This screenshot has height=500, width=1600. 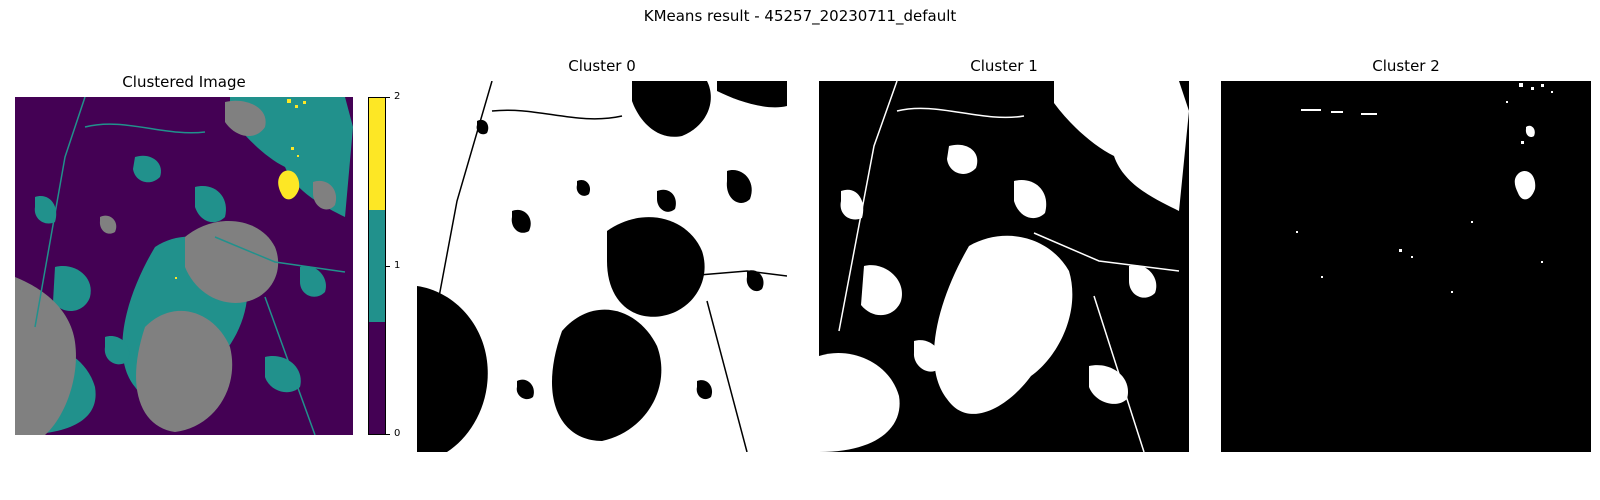 What do you see at coordinates (602, 66) in the screenshot?
I see `panel-title-cluster-0: Cluster 0` at bounding box center [602, 66].